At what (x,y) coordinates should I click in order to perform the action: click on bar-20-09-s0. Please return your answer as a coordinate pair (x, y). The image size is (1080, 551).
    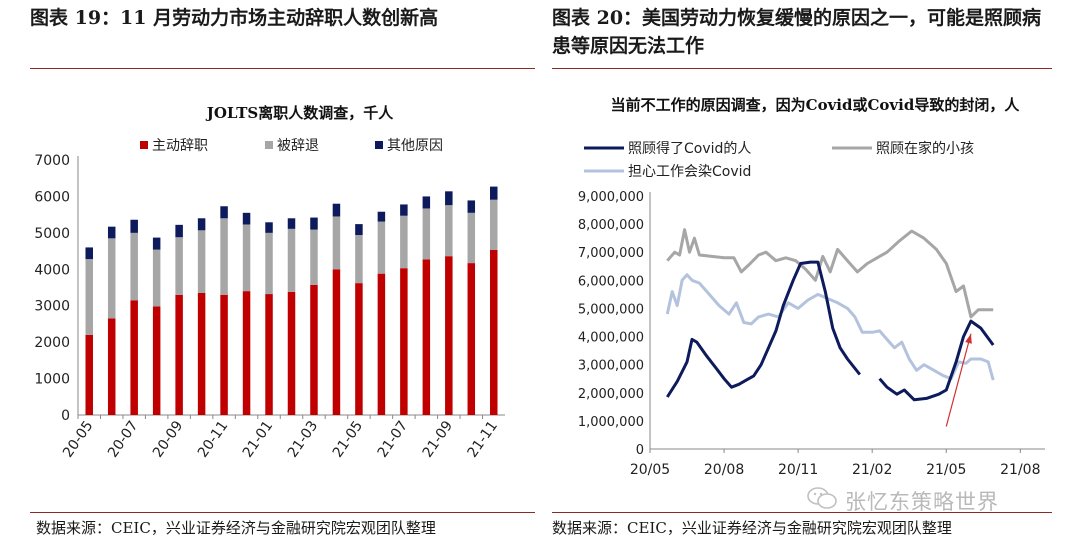
    Looking at the image, I should click on (179, 354).